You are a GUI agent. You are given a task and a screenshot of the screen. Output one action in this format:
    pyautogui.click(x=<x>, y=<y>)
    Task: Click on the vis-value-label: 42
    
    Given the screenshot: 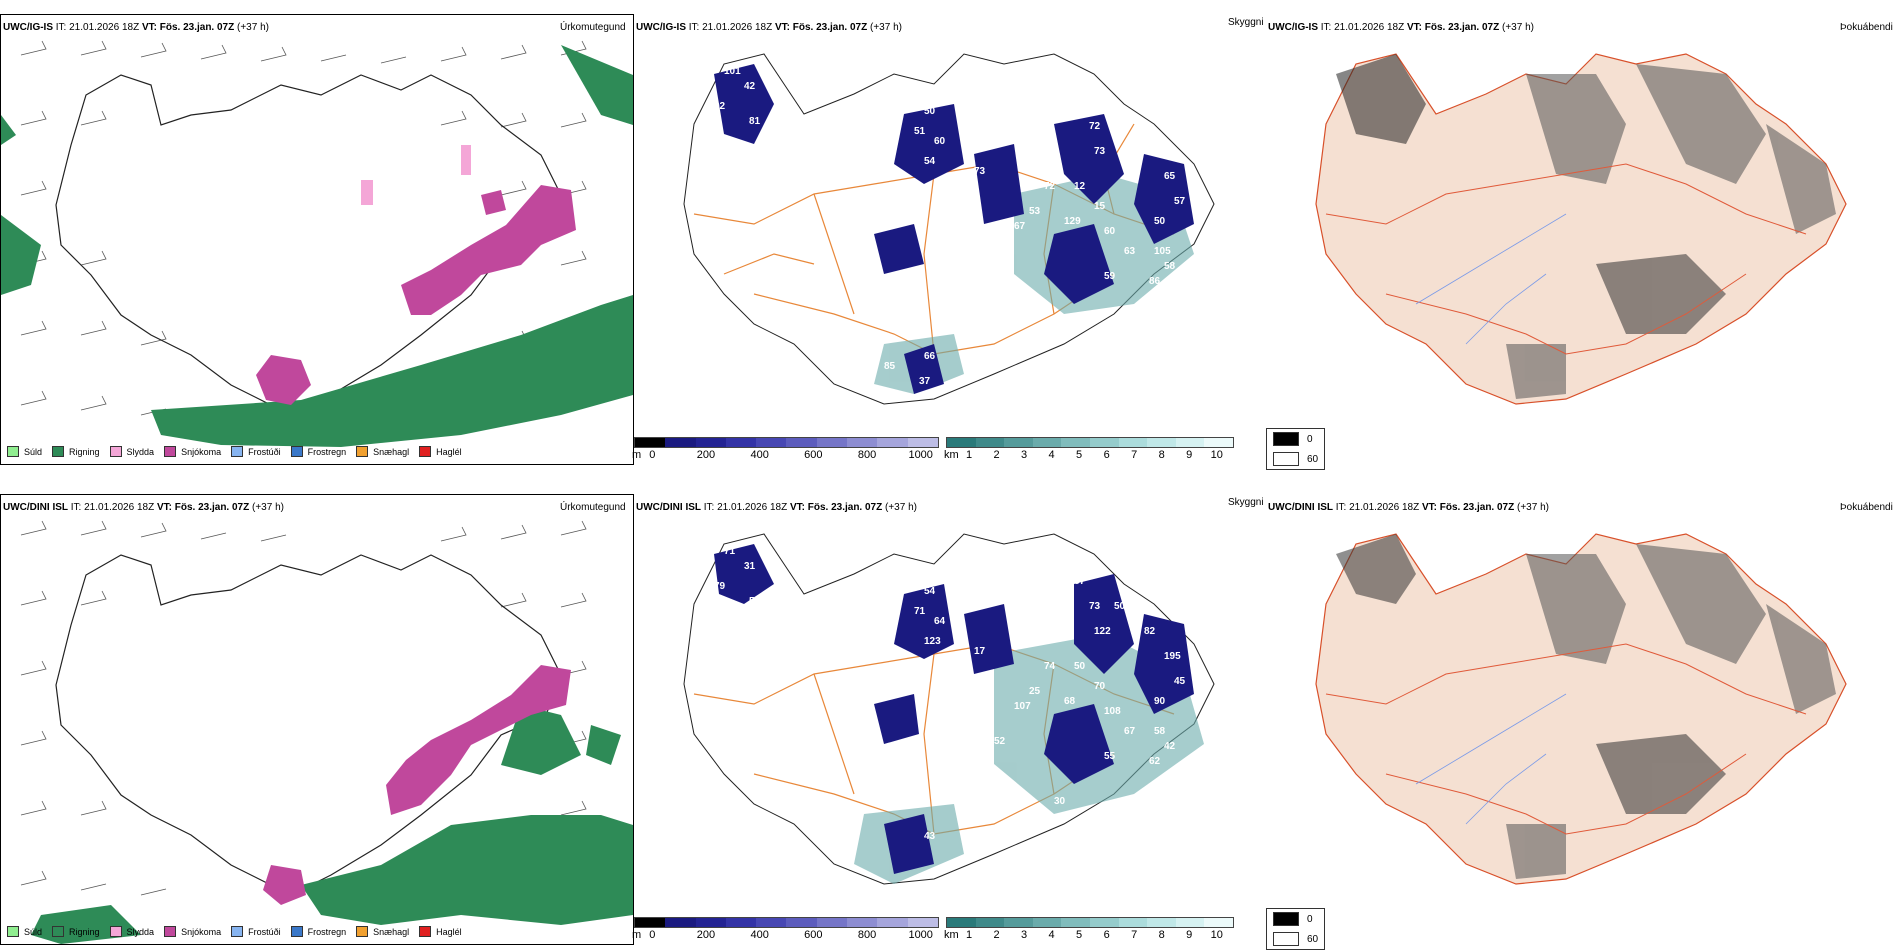 What is the action you would take?
    pyautogui.click(x=750, y=86)
    